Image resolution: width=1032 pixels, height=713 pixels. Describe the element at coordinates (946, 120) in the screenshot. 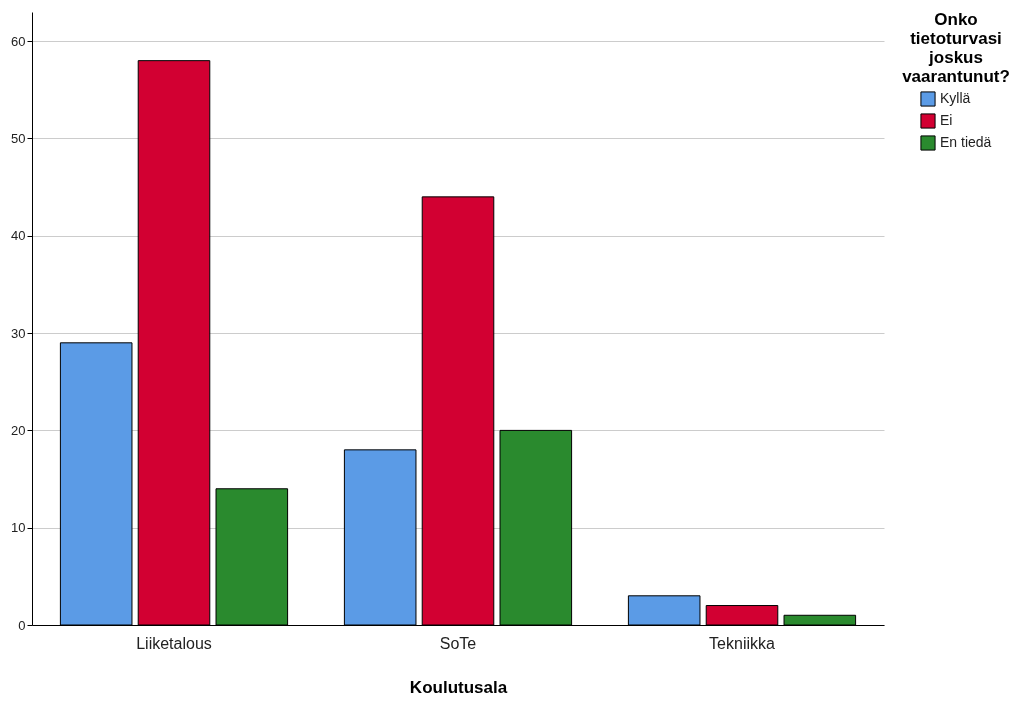

I see `legend-label: Ei` at that location.